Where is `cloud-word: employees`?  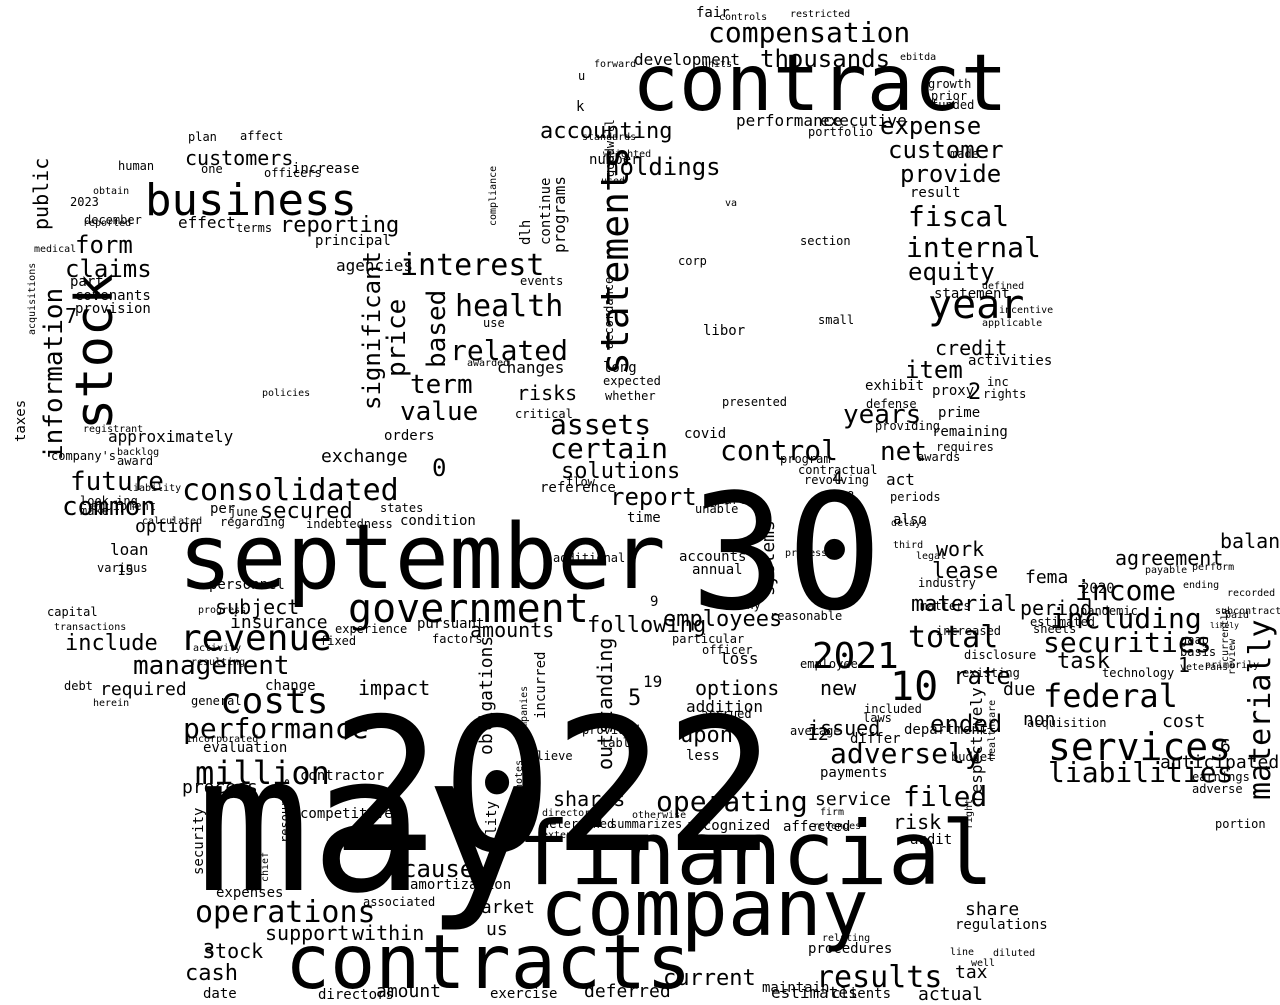
cloud-word: employees is located at coordinates (722, 619).